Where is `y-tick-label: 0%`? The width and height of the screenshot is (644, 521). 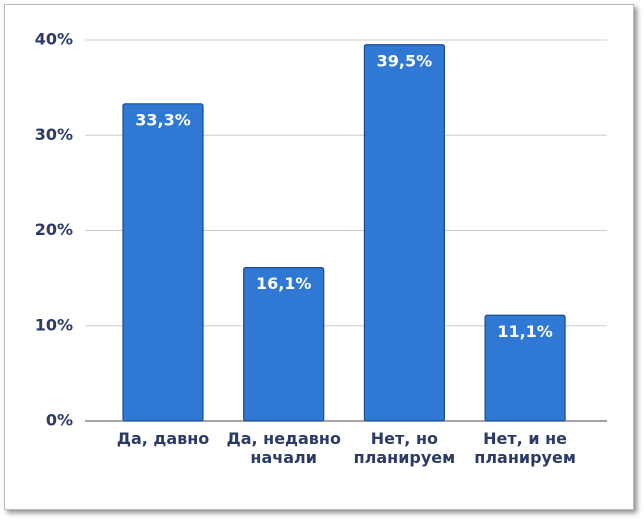
y-tick-label: 0% is located at coordinates (59, 420).